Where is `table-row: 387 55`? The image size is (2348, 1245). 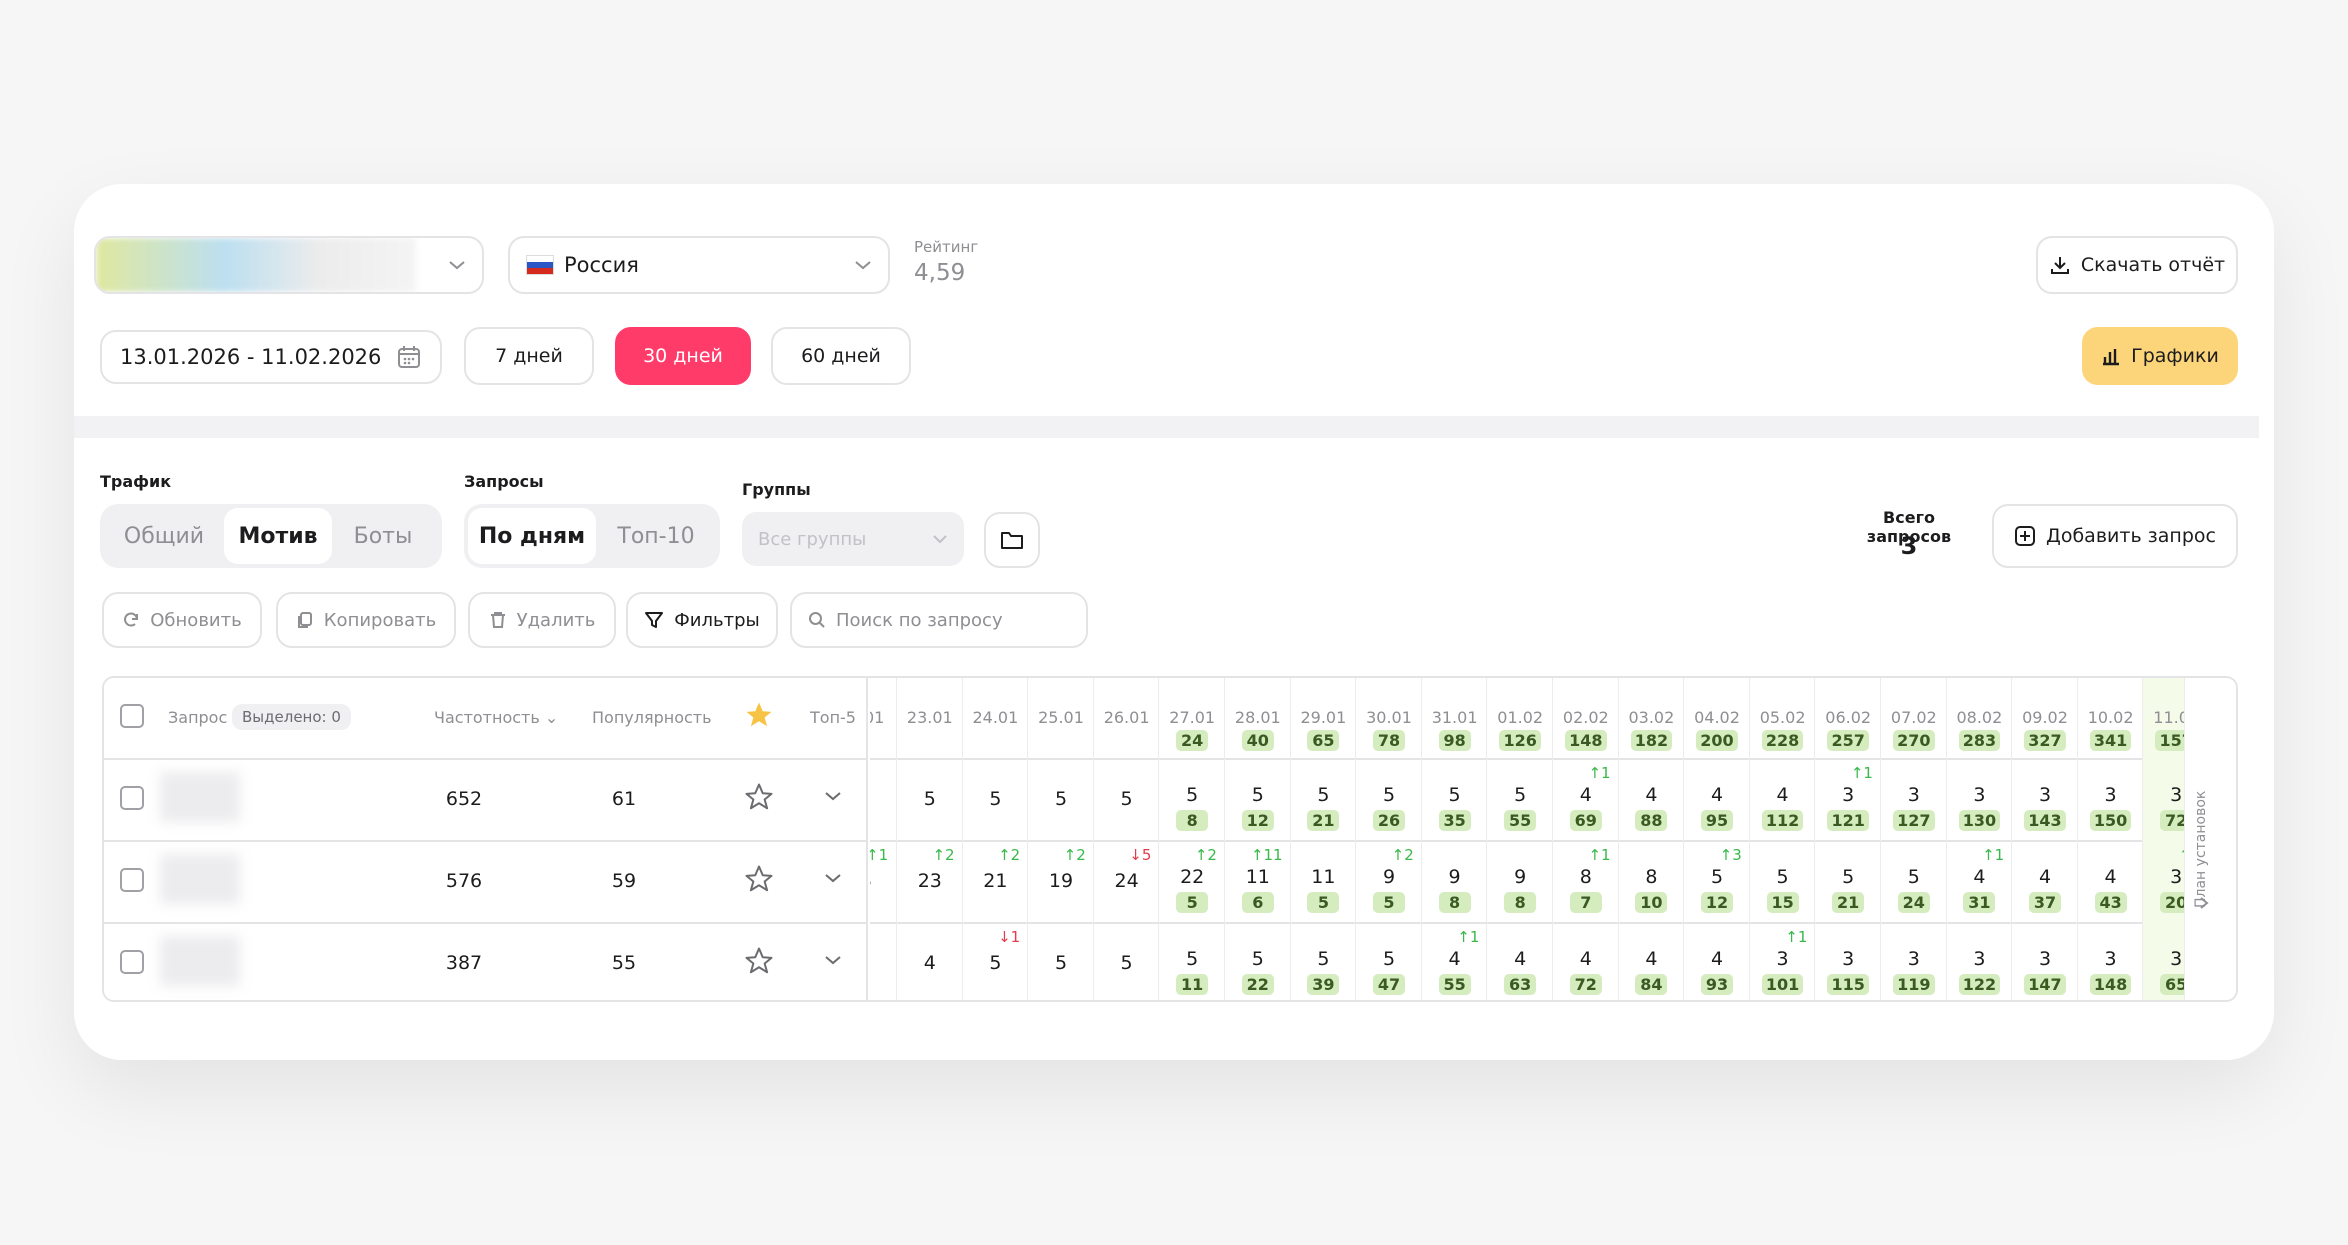
table-row: 387 55 is located at coordinates (486, 962).